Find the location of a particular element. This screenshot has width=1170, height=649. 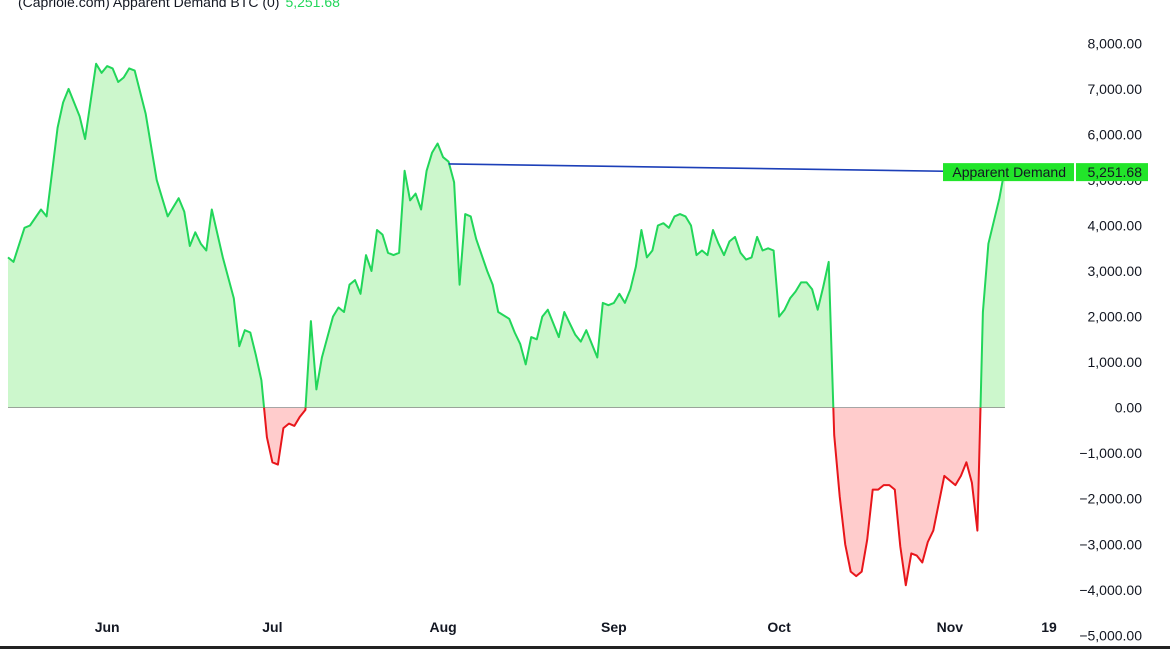

y-tick-label: 2,000.00 is located at coordinates (1115, 317).